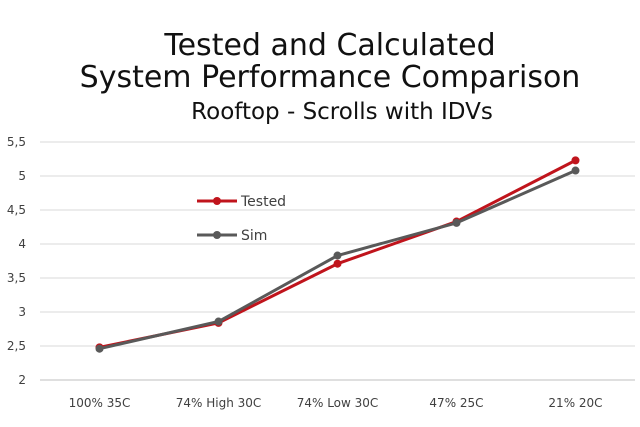  I want to click on y-tick-label: 3,5, so click(16, 278).